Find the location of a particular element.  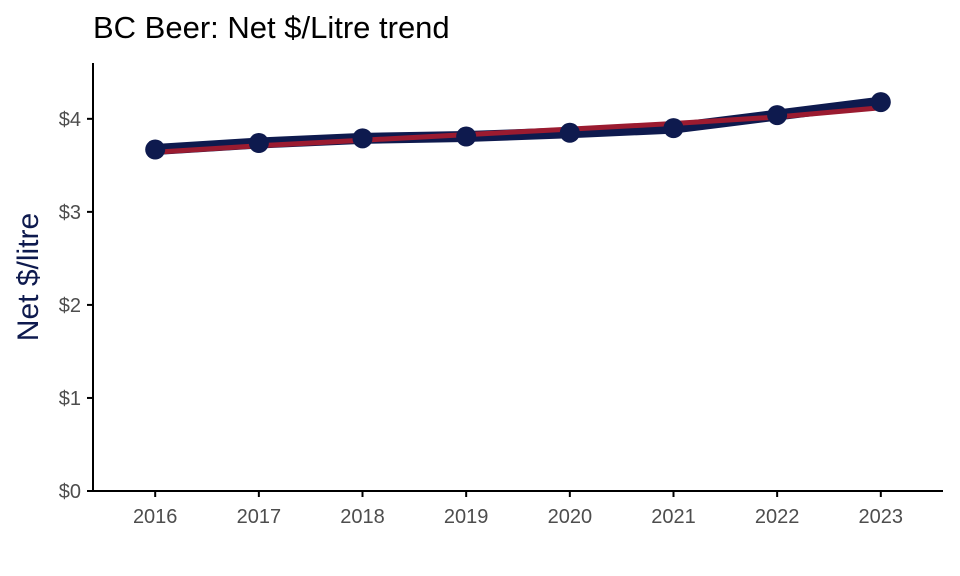

x-tick-label: 2016 is located at coordinates (155, 517).